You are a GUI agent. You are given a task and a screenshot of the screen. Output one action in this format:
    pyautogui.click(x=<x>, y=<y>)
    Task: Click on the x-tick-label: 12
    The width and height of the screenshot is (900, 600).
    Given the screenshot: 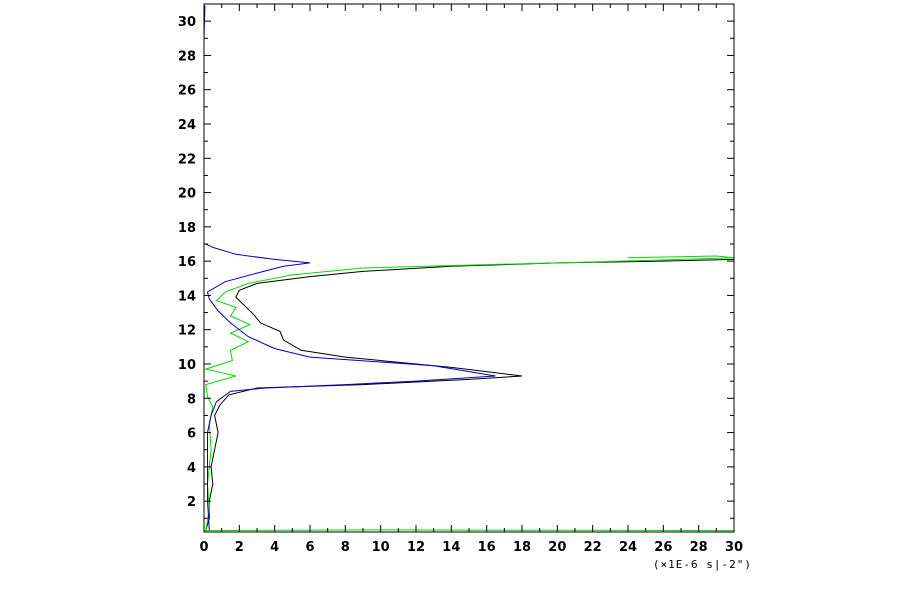 What is the action you would take?
    pyautogui.click(x=416, y=547)
    